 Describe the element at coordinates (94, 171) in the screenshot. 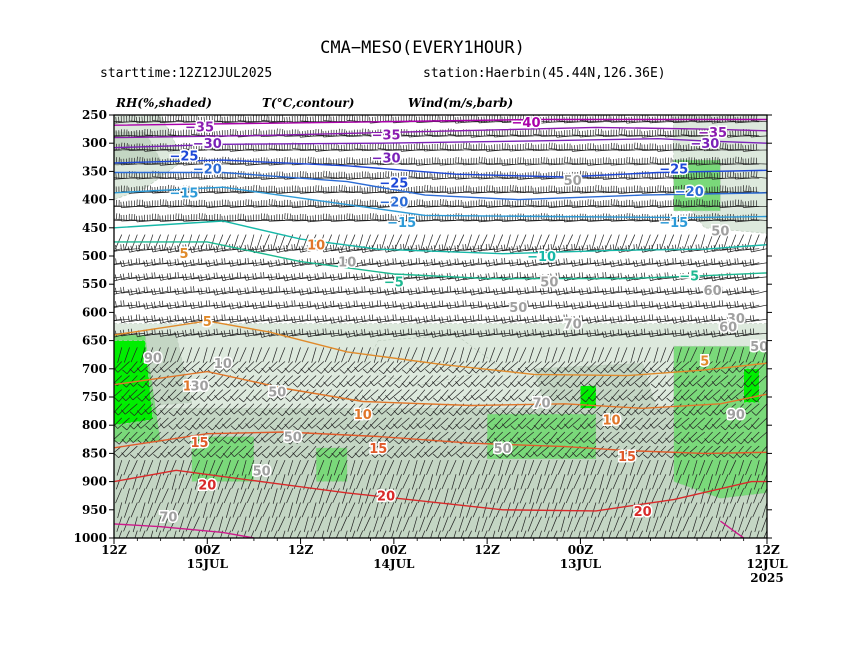

I see `y-tick-label: 350` at that location.